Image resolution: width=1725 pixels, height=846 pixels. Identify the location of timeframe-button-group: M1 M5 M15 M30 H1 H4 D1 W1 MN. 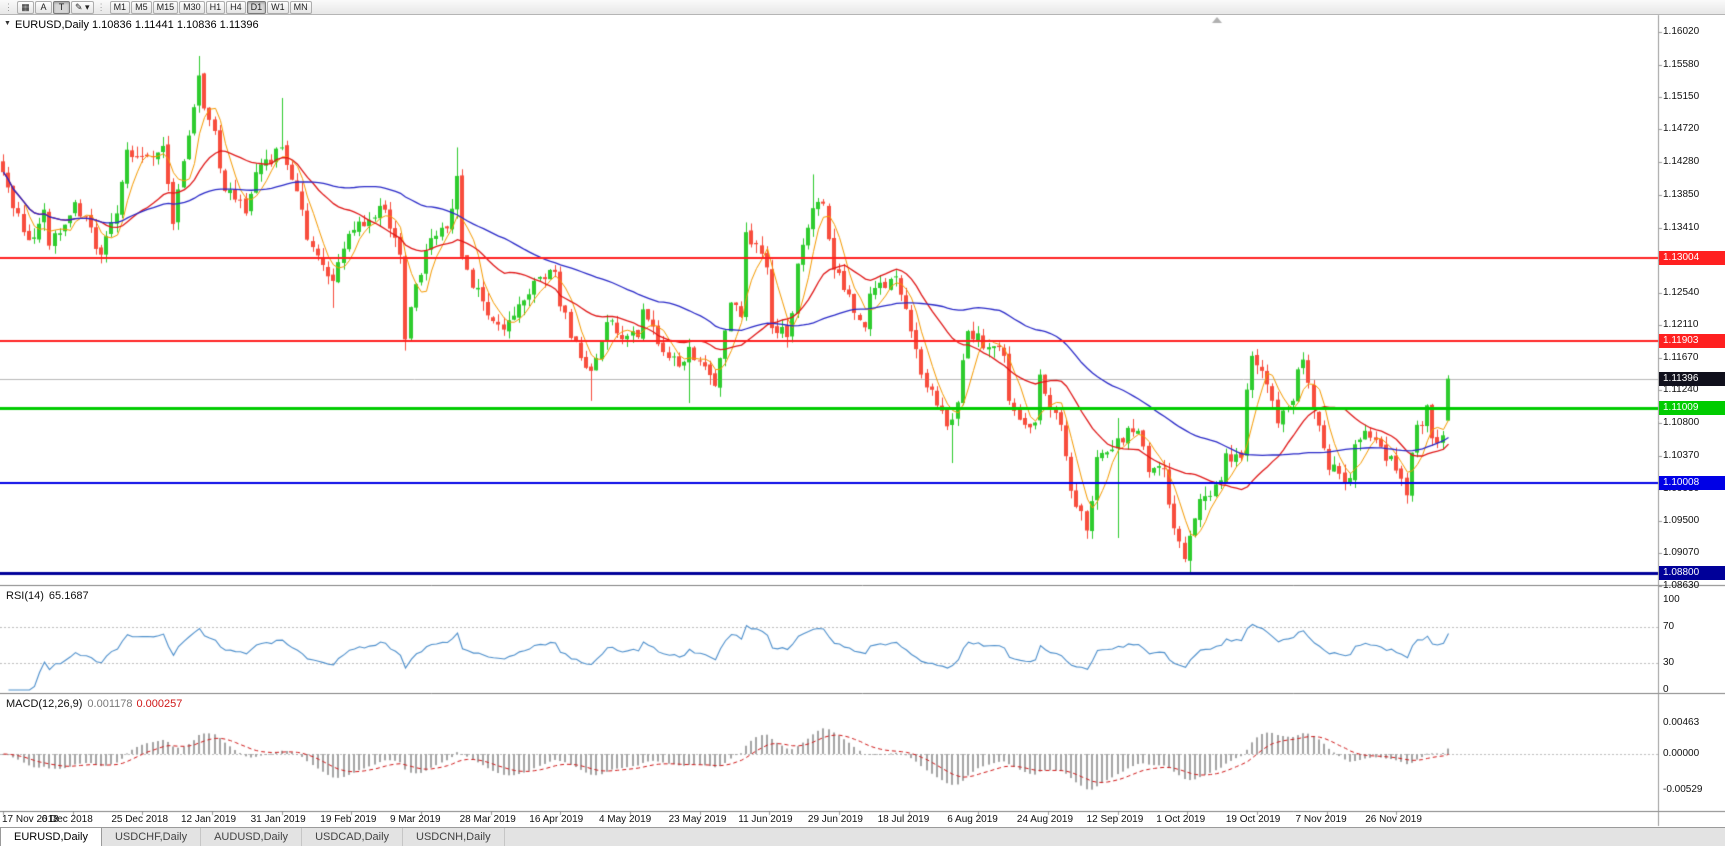
(211, 7).